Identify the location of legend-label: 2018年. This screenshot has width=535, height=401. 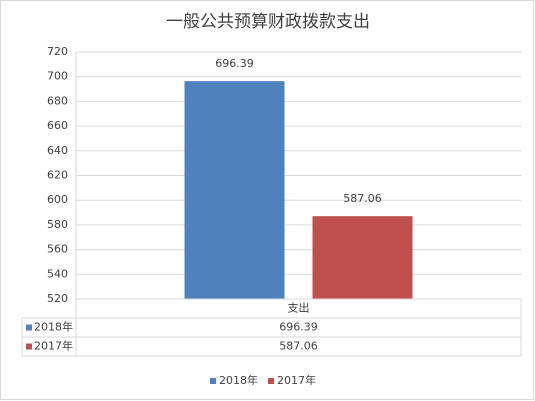
(238, 380).